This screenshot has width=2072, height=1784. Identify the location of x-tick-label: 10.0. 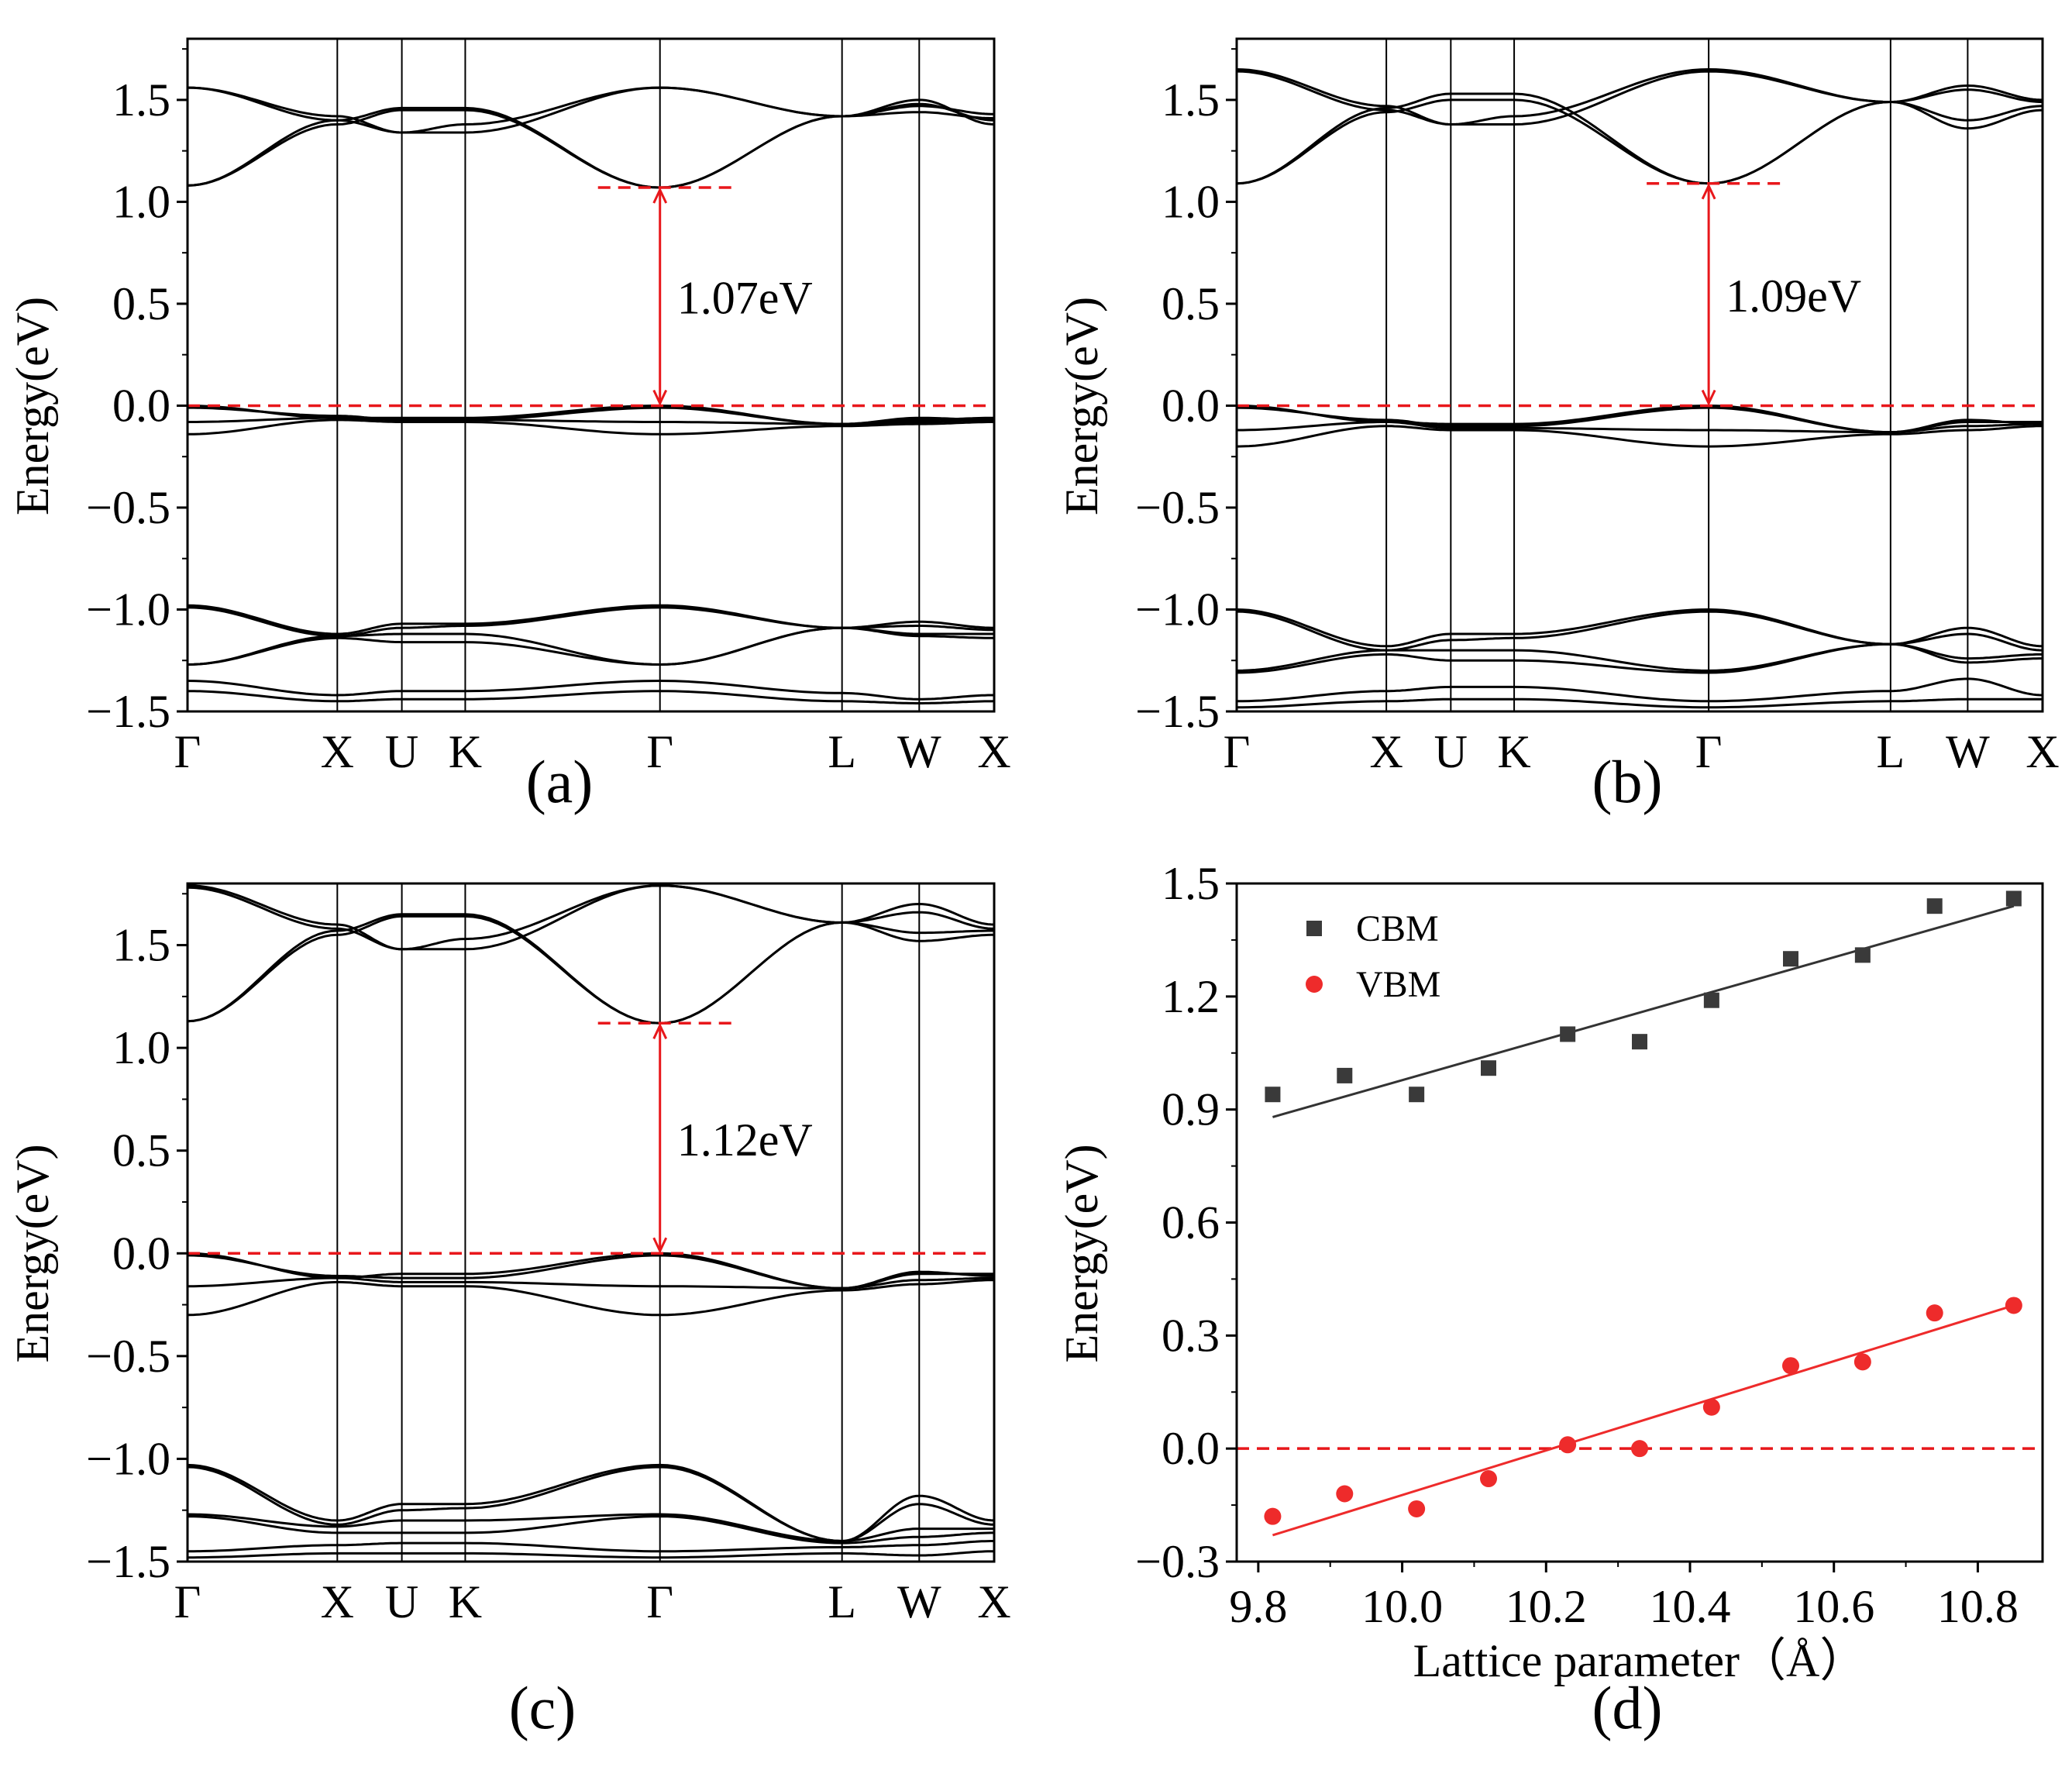
(1402, 1606).